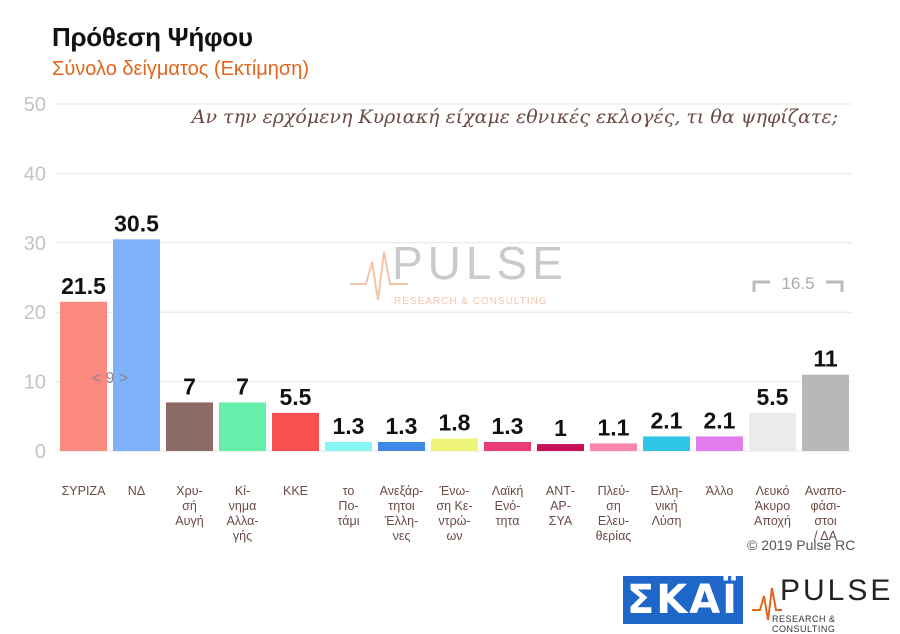 The height and width of the screenshot is (634, 900). Describe the element at coordinates (35, 244) in the screenshot. I see `y-tick-label: 30` at that location.